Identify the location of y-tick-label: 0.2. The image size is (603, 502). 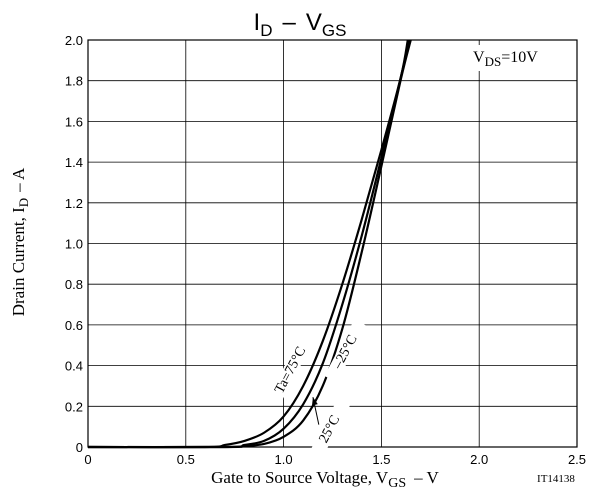
(74, 406).